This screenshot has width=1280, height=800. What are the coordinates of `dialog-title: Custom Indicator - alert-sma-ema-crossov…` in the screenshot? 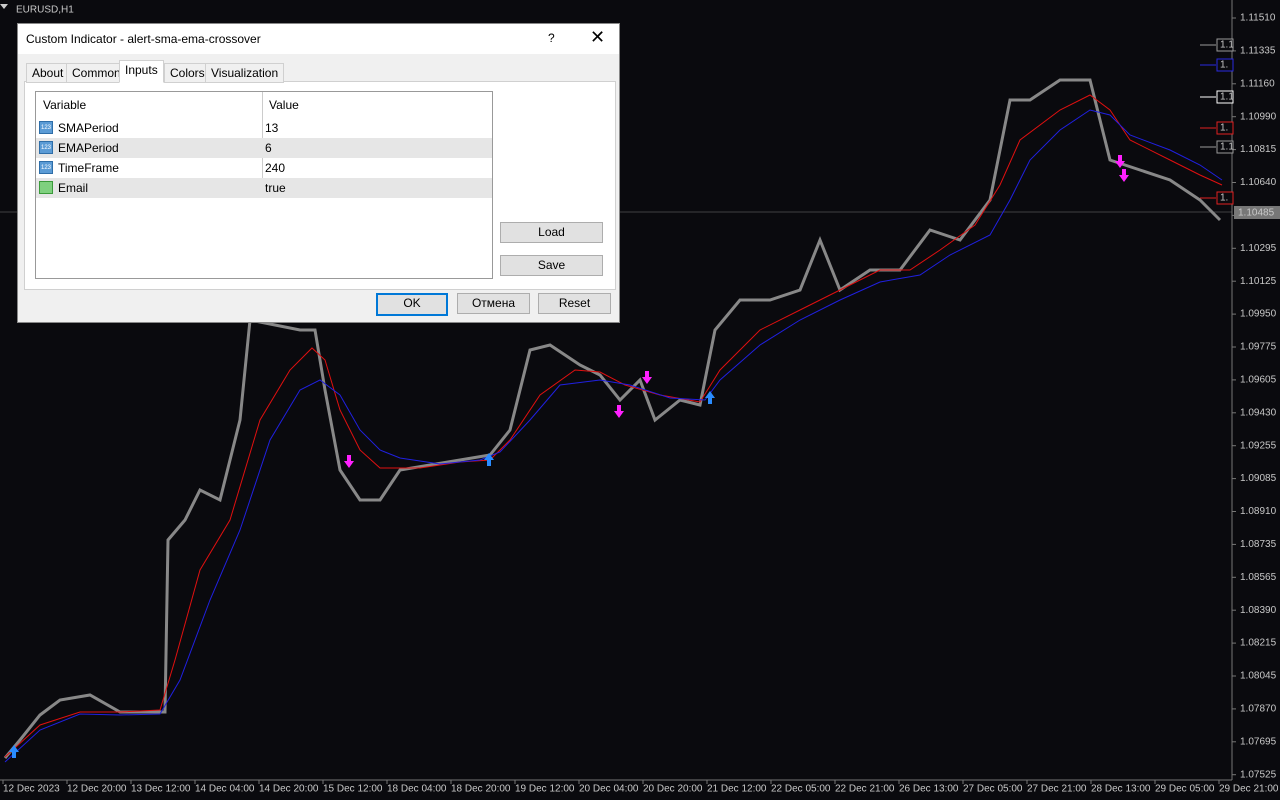 It's located at (143, 39).